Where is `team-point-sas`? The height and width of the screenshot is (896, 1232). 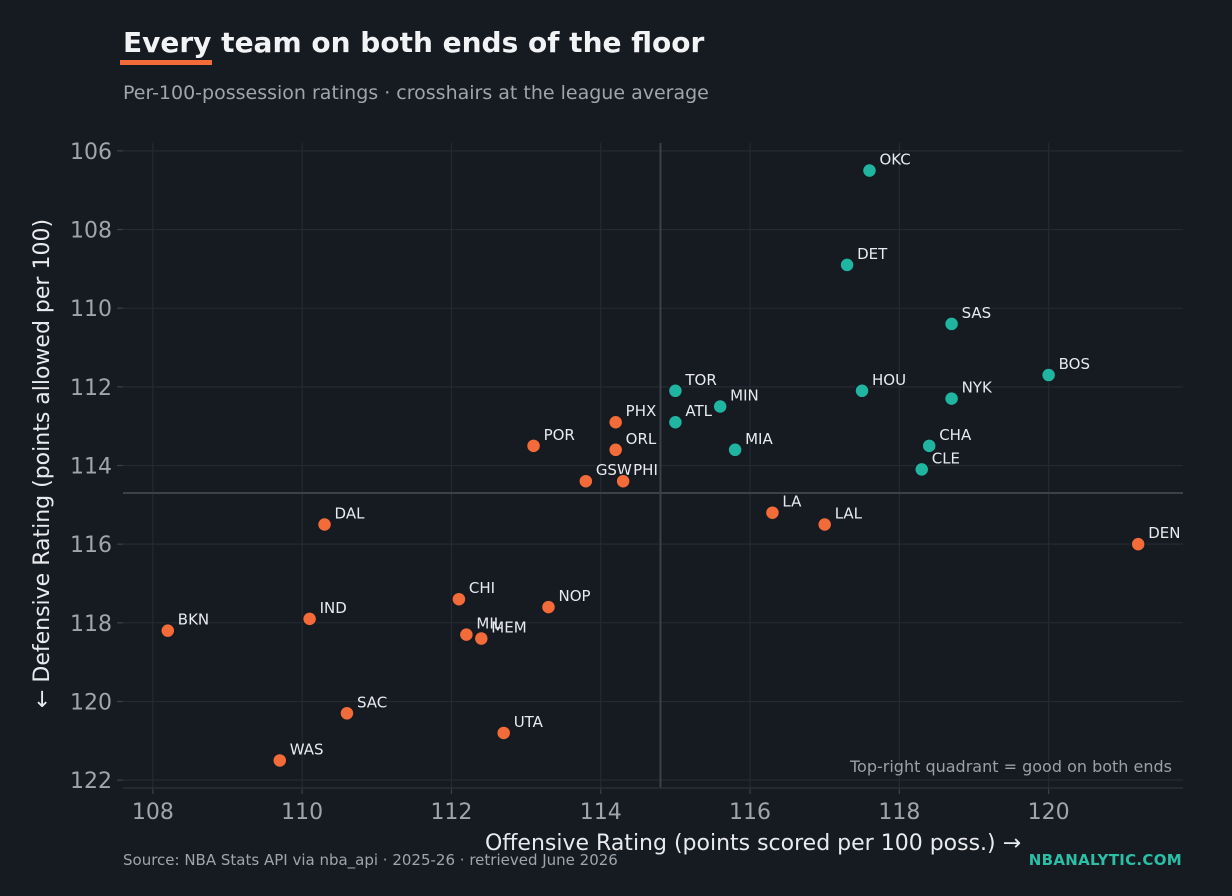
team-point-sas is located at coordinates (951, 324).